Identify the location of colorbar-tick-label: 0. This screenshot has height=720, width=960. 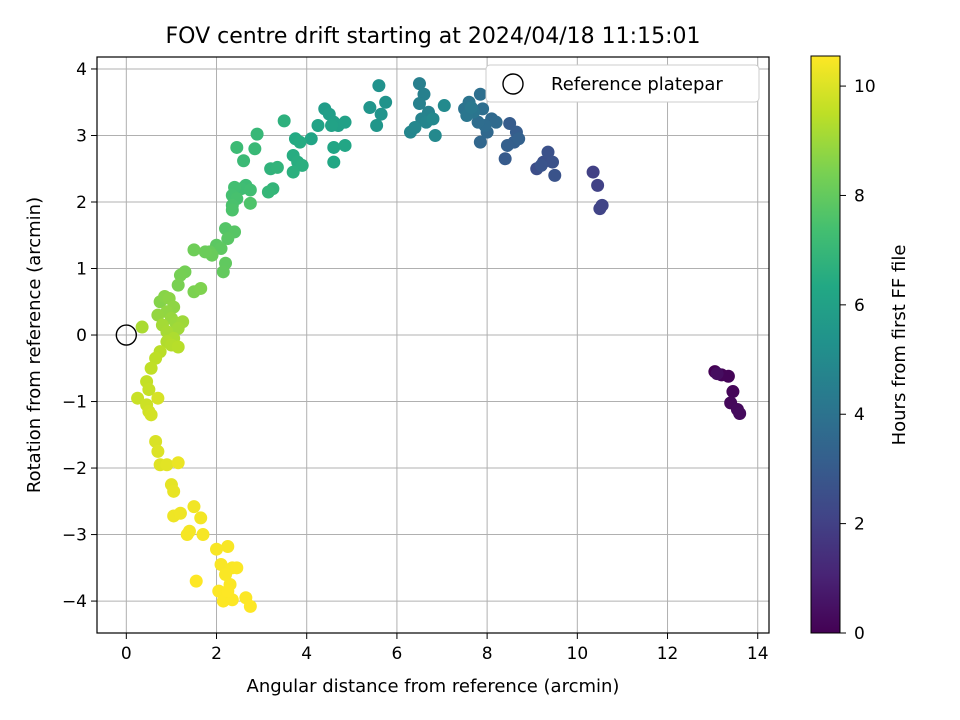
(859, 634).